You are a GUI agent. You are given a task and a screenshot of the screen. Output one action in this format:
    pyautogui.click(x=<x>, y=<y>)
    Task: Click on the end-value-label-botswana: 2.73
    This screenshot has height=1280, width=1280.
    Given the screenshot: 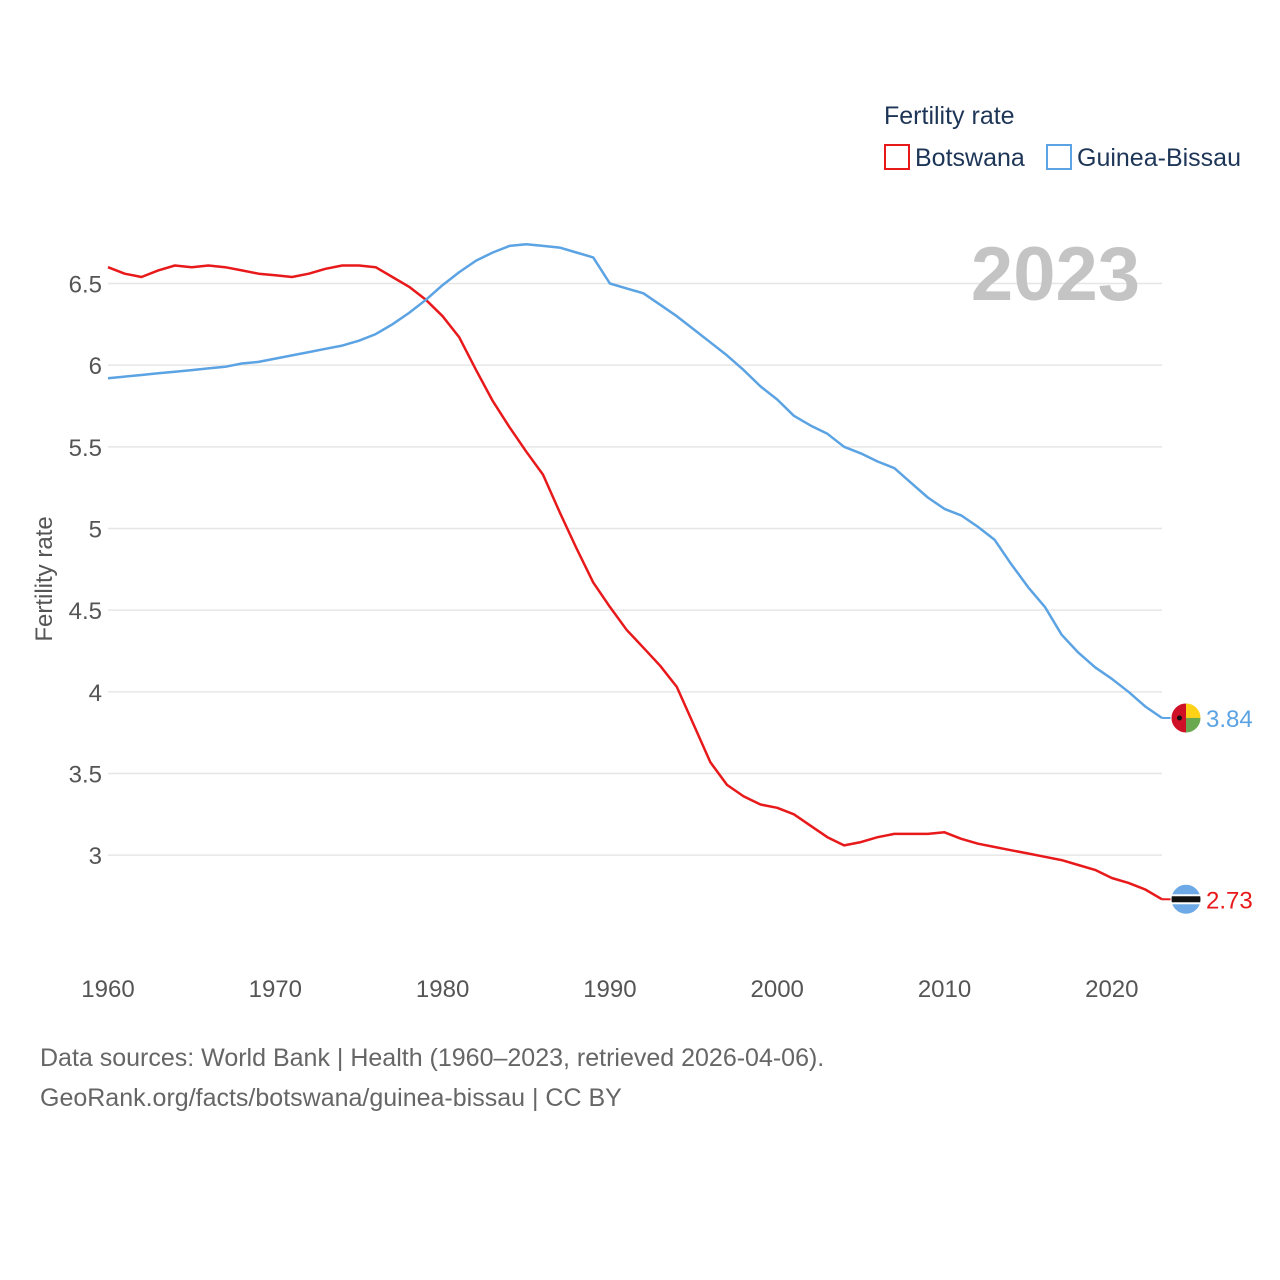 What is the action you would take?
    pyautogui.click(x=1229, y=900)
    